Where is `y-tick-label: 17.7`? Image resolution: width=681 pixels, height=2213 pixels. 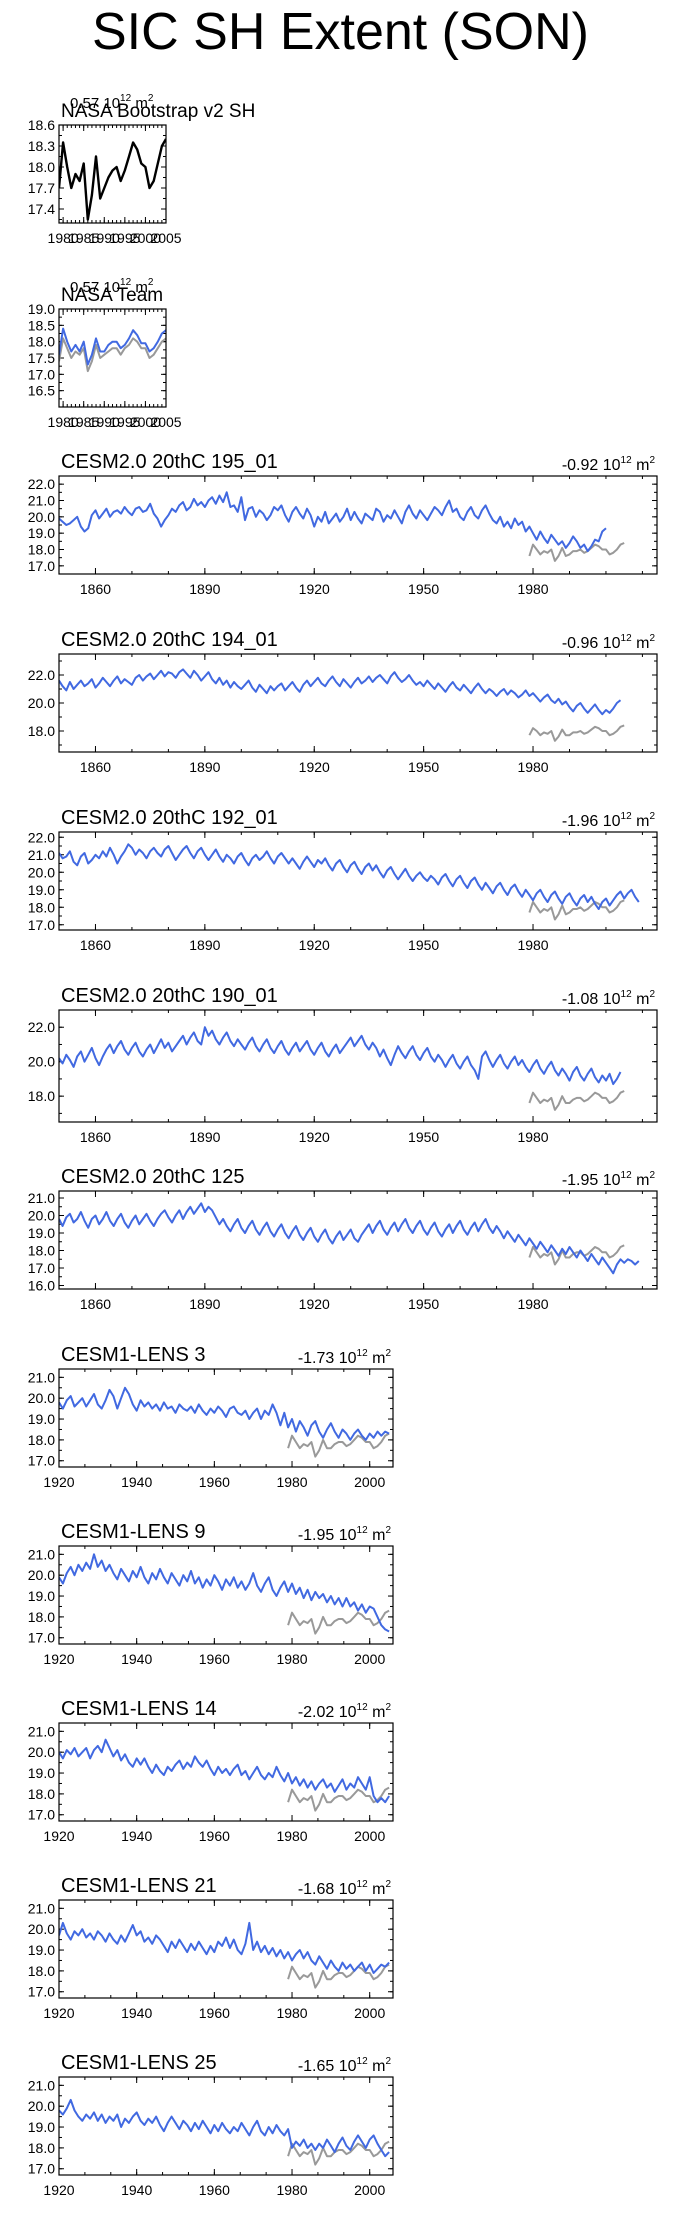
y-tick-label: 17.7 is located at coordinates (41, 188).